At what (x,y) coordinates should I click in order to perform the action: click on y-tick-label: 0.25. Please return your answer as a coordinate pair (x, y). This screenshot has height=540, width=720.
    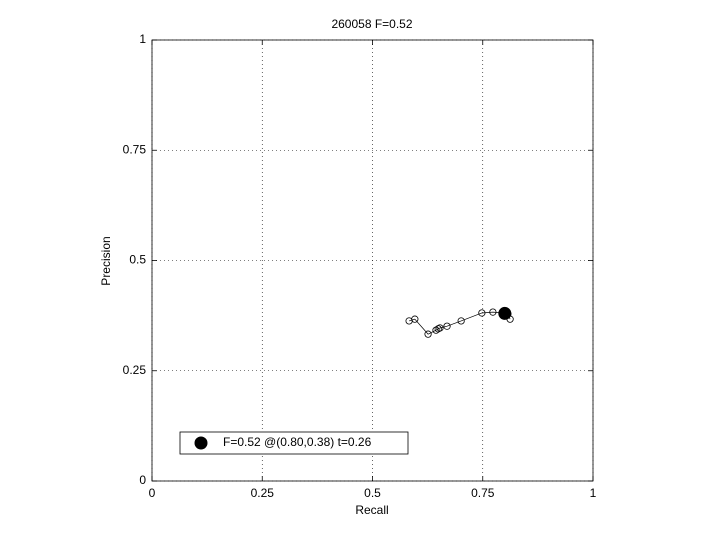
    Looking at the image, I should click on (135, 370).